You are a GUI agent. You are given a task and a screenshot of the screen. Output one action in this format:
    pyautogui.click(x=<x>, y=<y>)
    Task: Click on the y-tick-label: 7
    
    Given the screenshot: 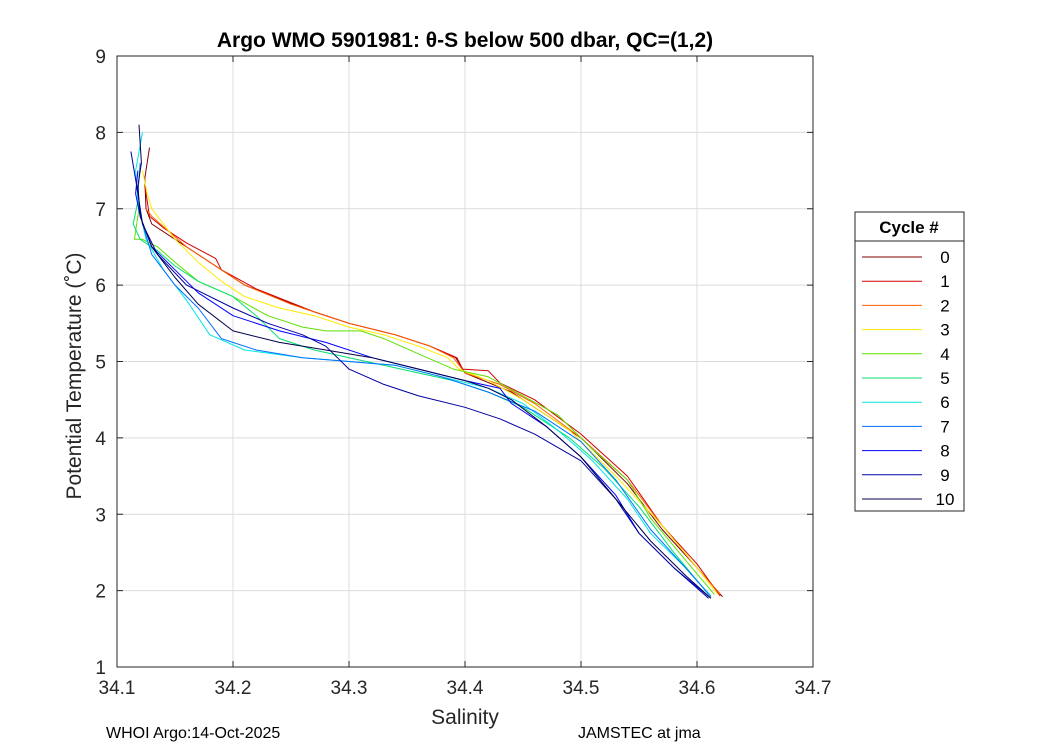 What is the action you would take?
    pyautogui.click(x=100, y=210)
    